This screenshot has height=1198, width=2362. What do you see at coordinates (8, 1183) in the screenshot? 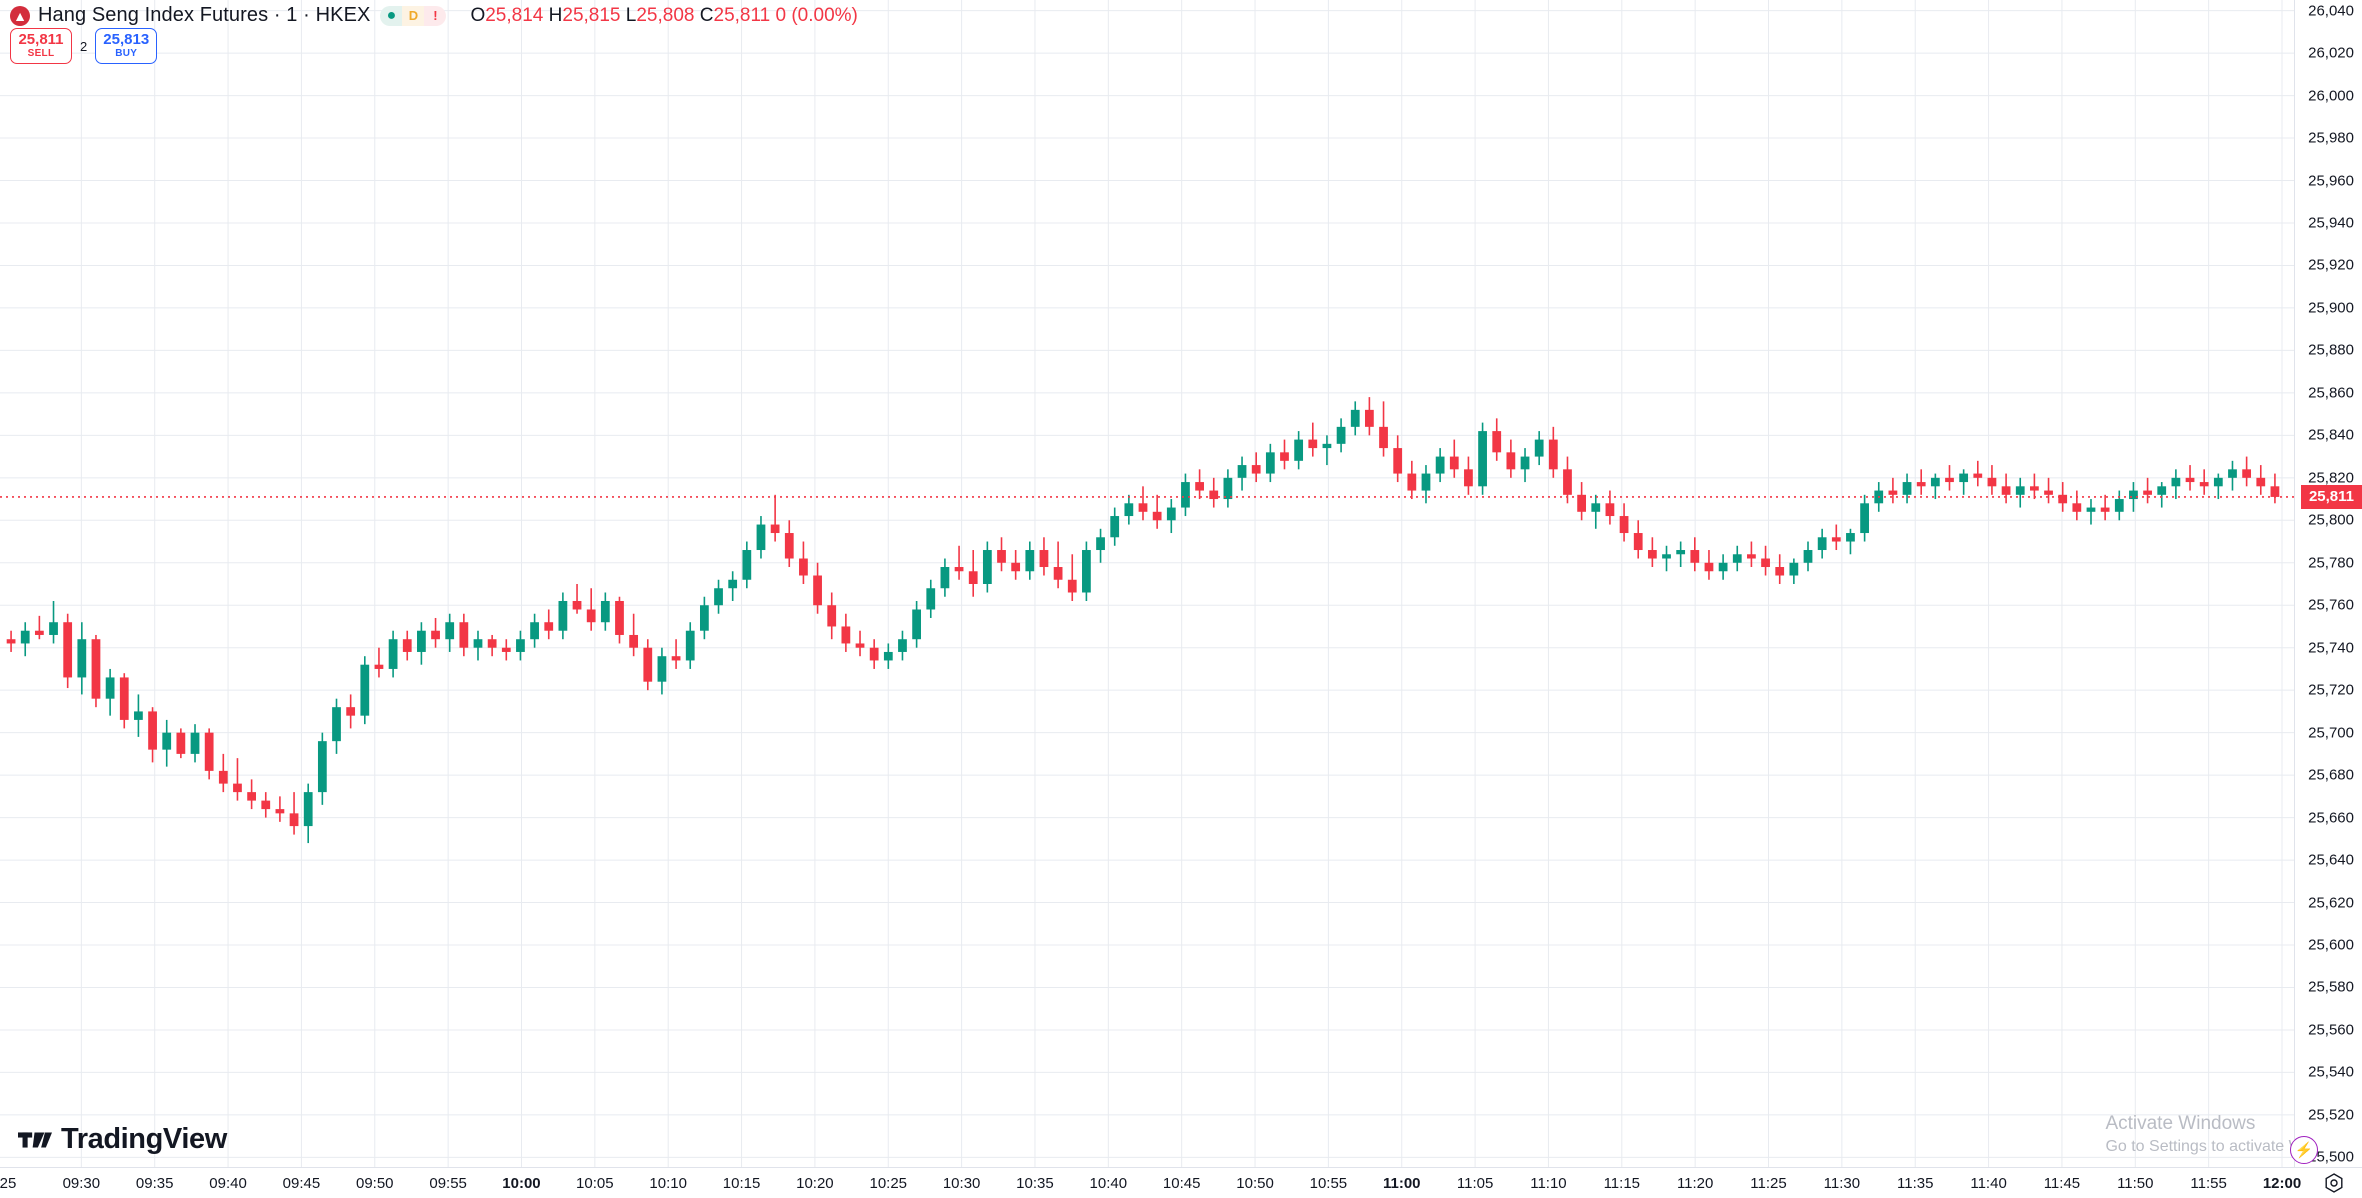
I see `time-tick: 25` at bounding box center [8, 1183].